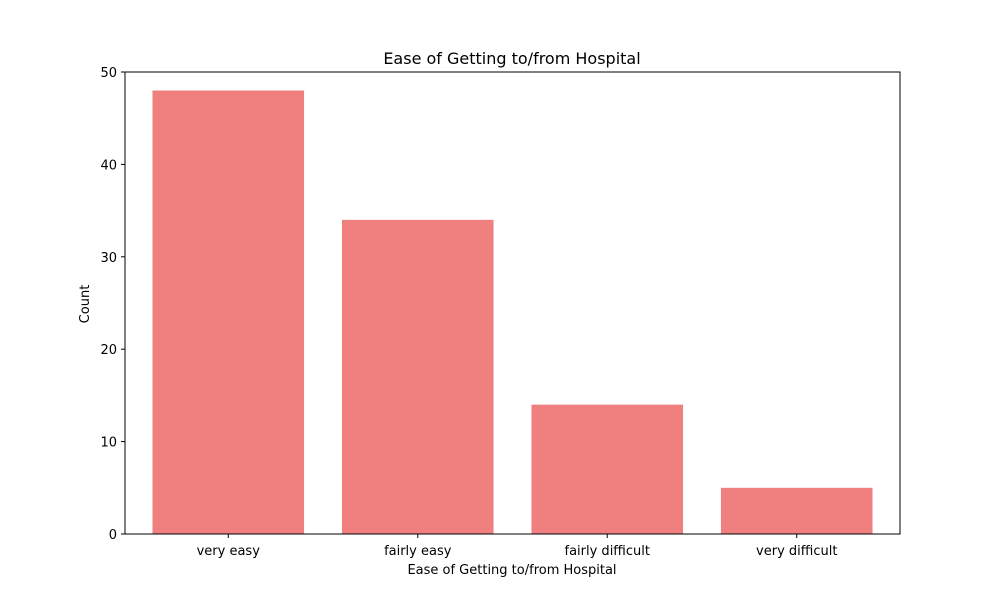 Image resolution: width=1000 pixels, height=600 pixels. I want to click on y-axis-label: Count, so click(85, 304).